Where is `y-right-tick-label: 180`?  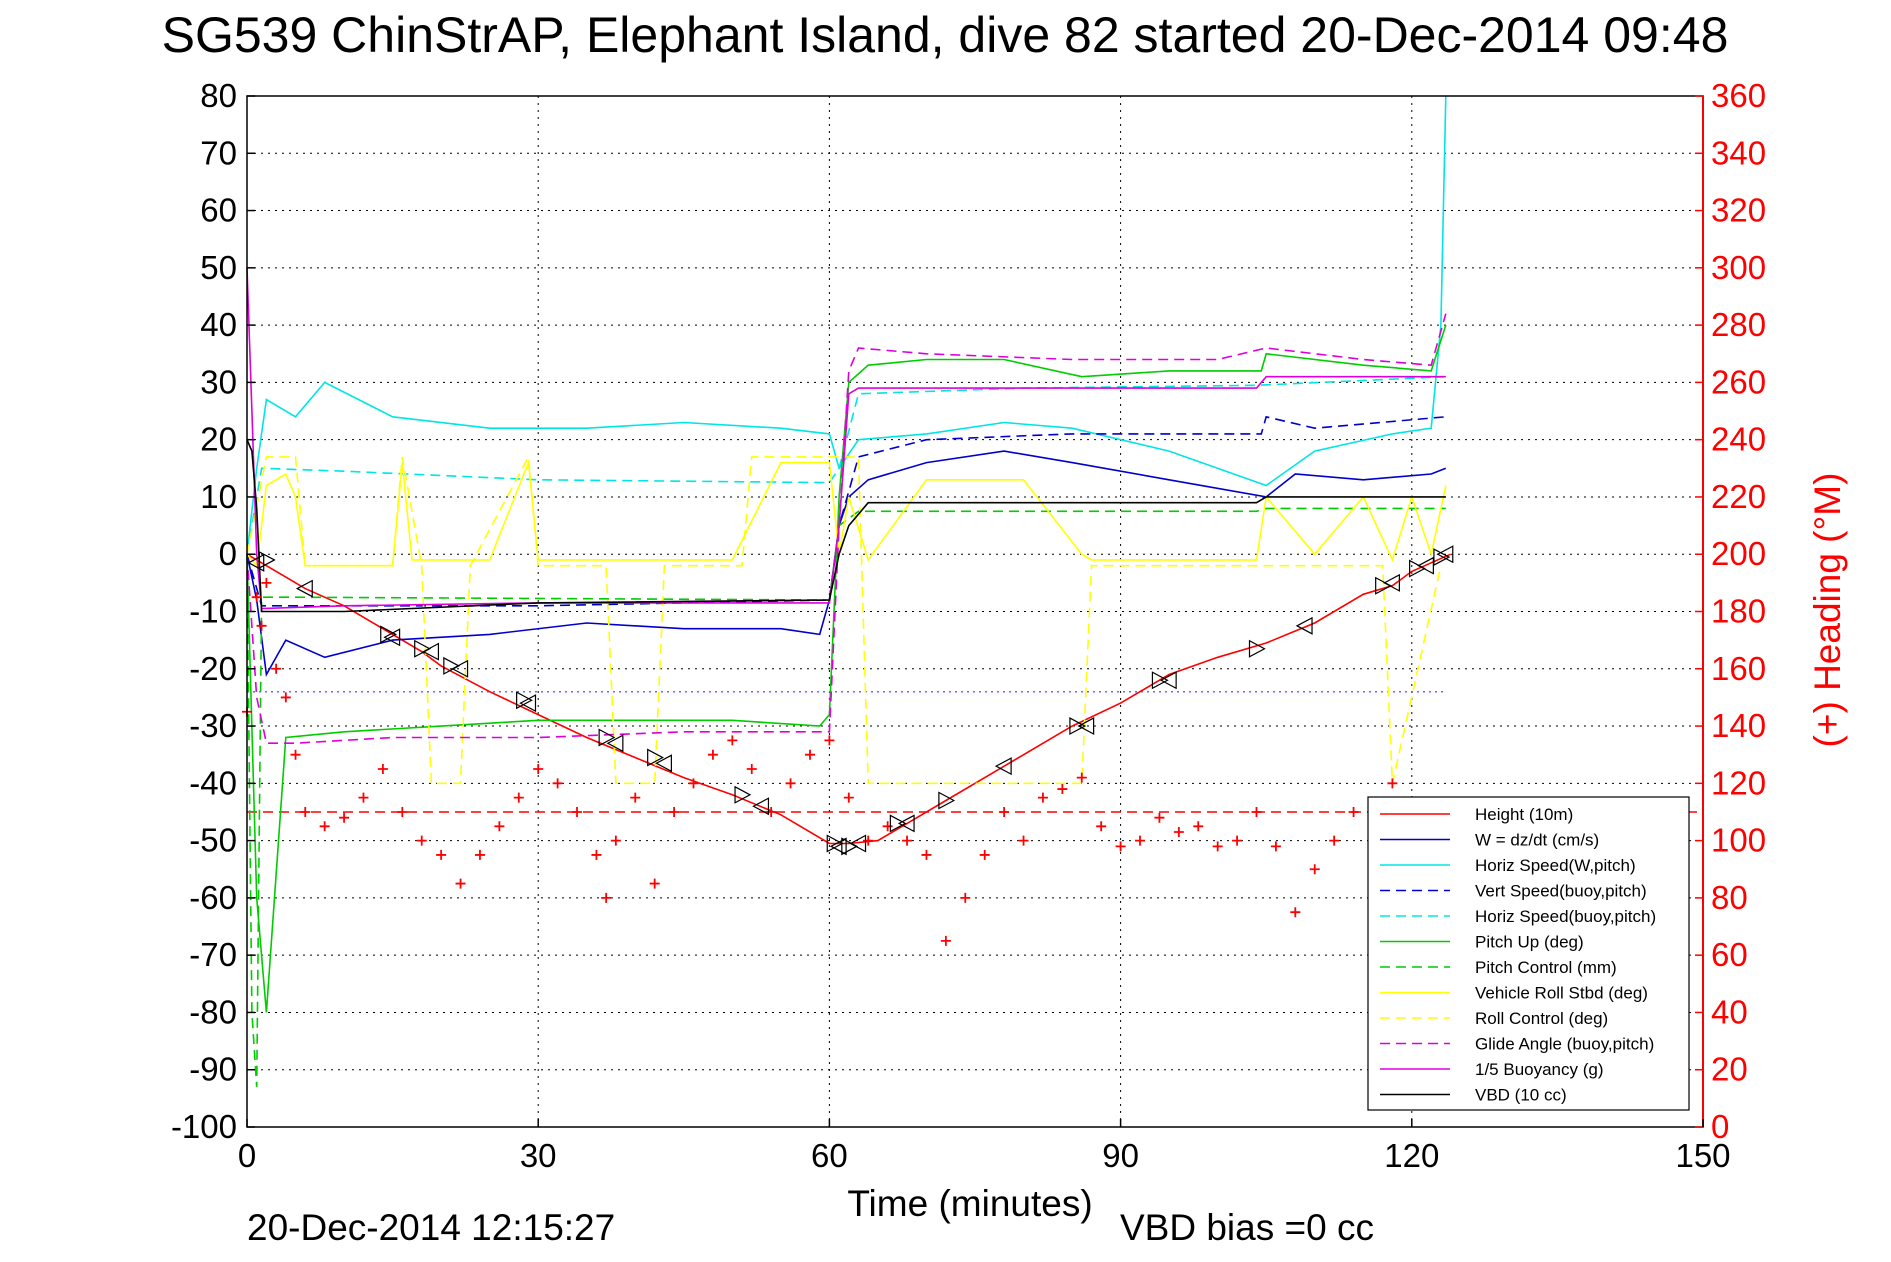 y-right-tick-label: 180 is located at coordinates (1738, 611).